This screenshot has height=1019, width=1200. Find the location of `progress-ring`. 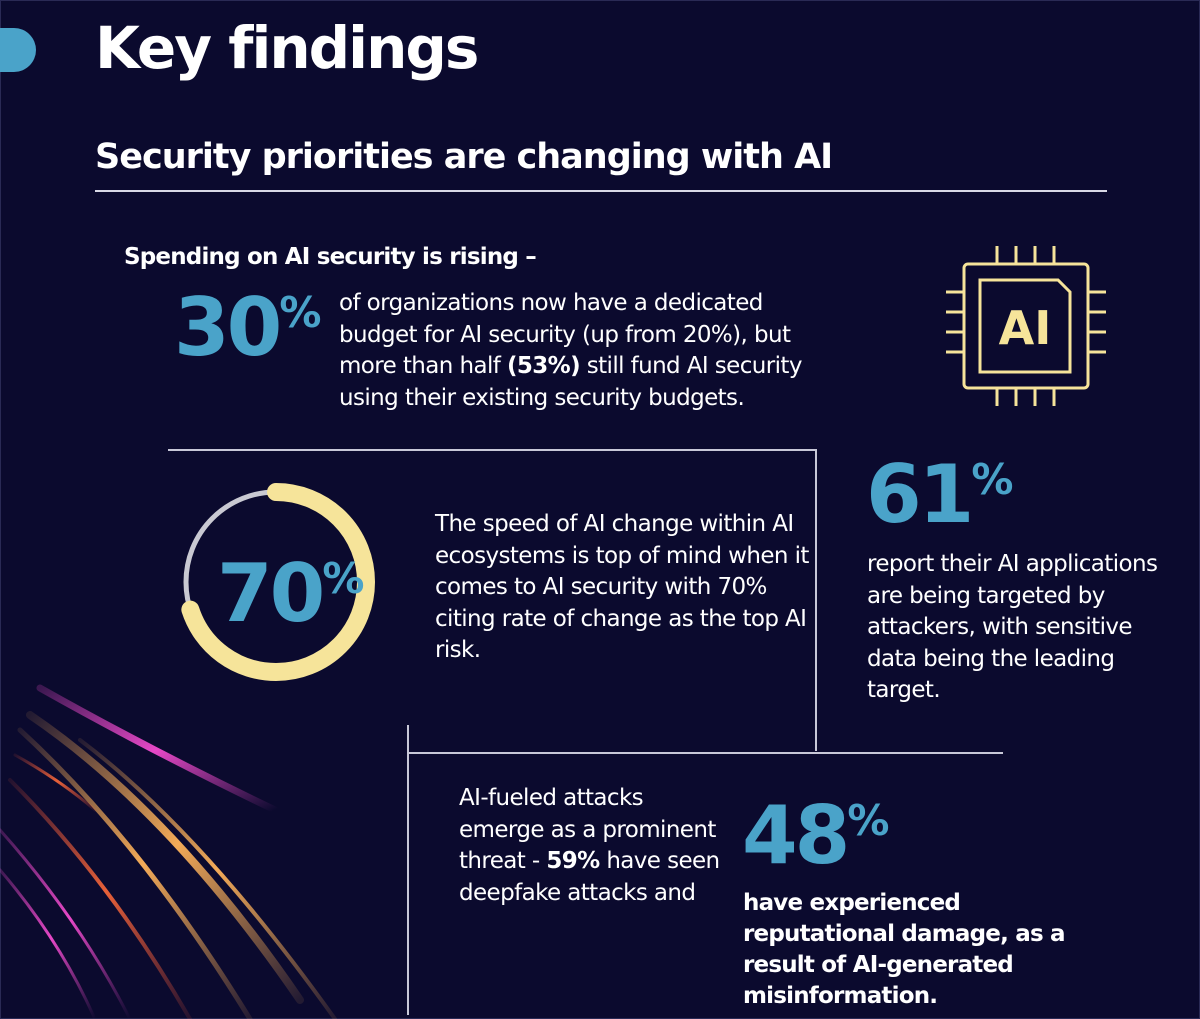

progress-ring is located at coordinates (276, 582).